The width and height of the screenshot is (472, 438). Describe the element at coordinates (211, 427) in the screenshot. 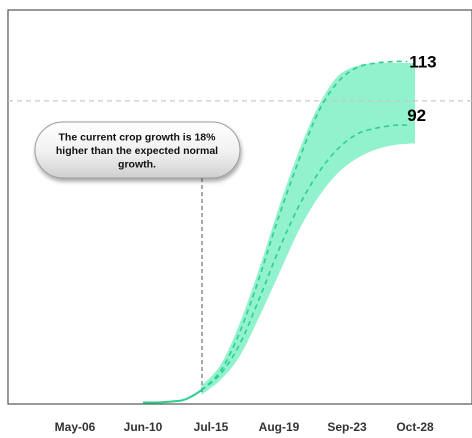

I see `x-tick-label: Jul-15` at that location.